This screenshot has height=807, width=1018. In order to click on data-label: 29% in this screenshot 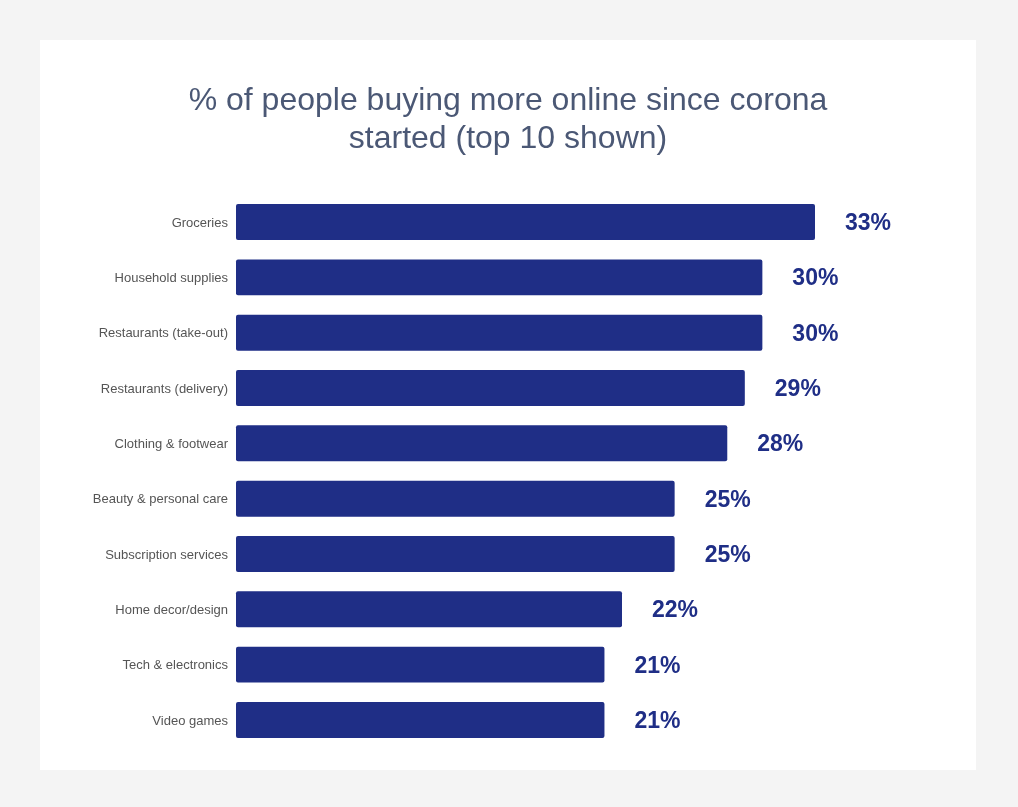, I will do `click(797, 388)`.